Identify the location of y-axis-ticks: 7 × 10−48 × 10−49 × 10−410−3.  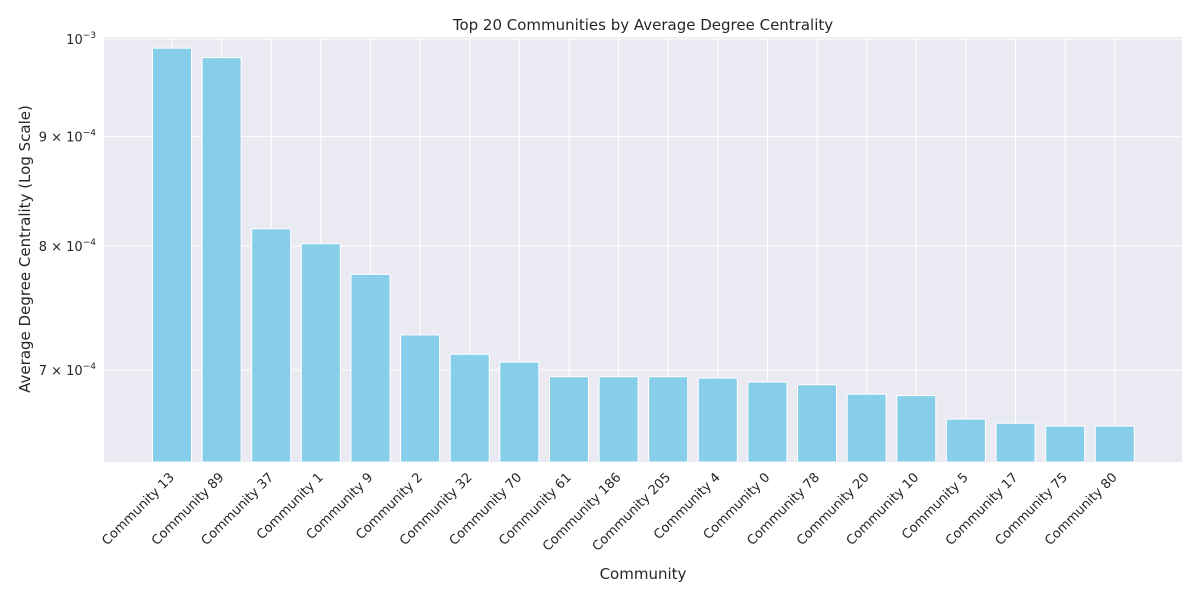
(68, 205).